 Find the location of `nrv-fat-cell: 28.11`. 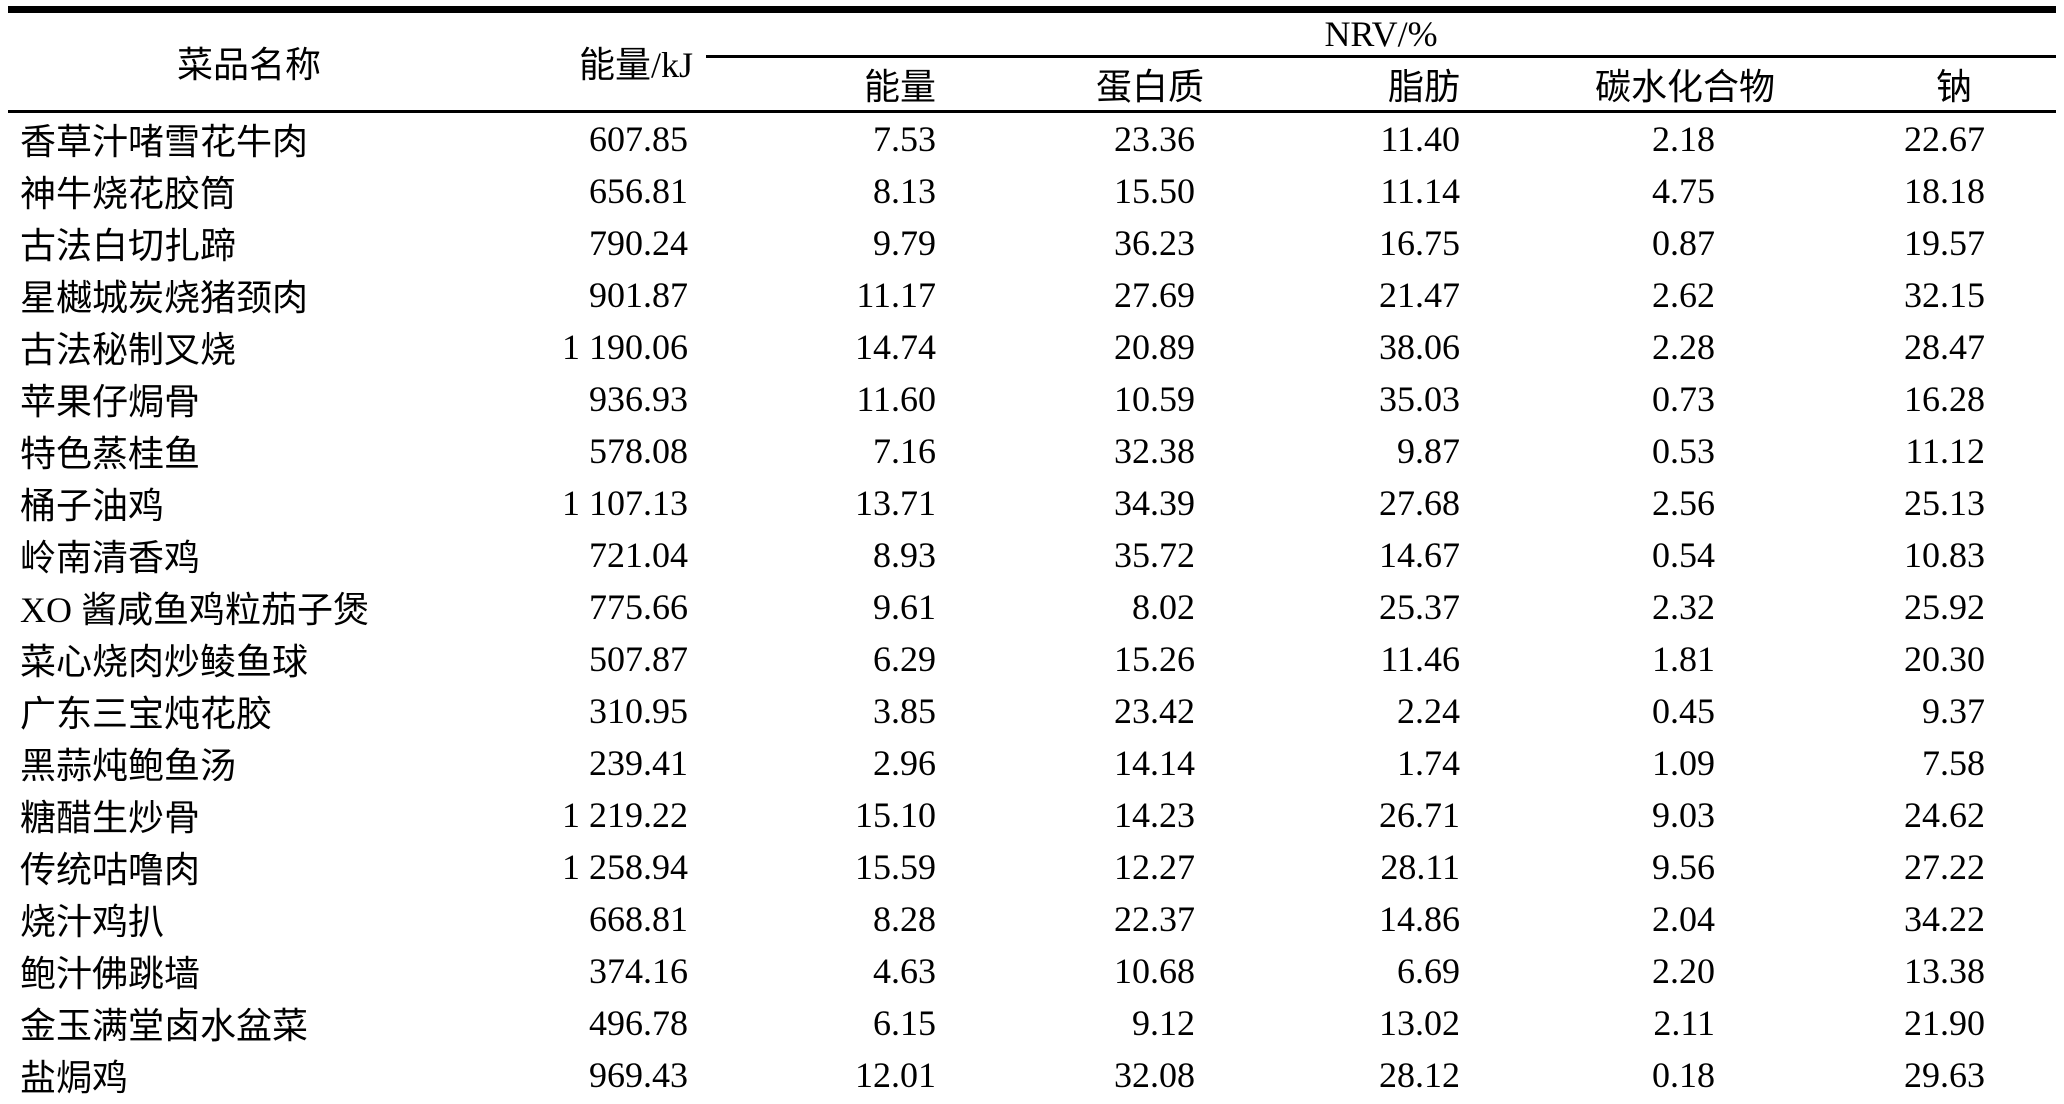

nrv-fat-cell: 28.11 is located at coordinates (1420, 867).